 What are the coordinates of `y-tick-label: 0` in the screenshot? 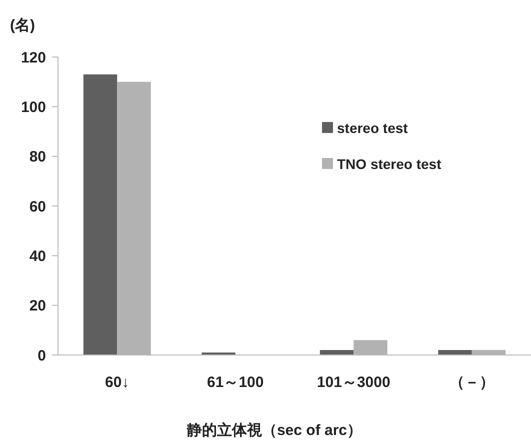 It's located at (42, 355).